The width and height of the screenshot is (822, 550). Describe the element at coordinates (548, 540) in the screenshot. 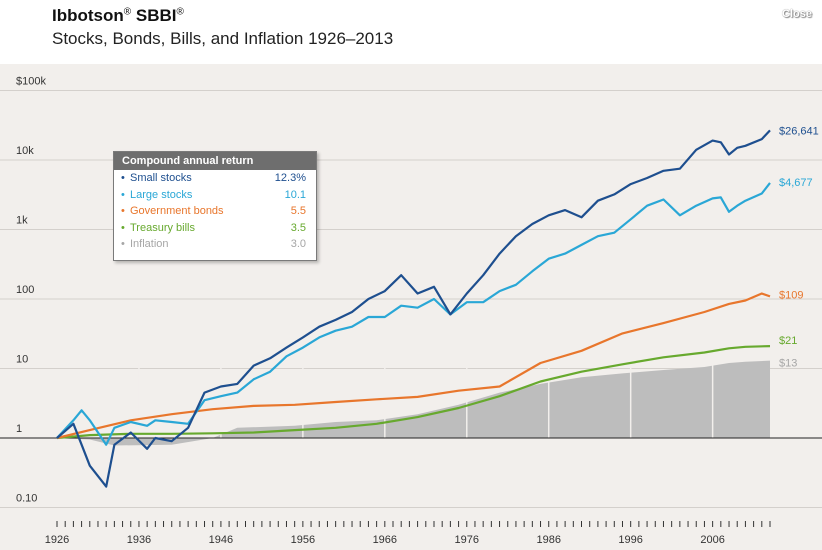

I see `x-tick-label: 1986` at that location.